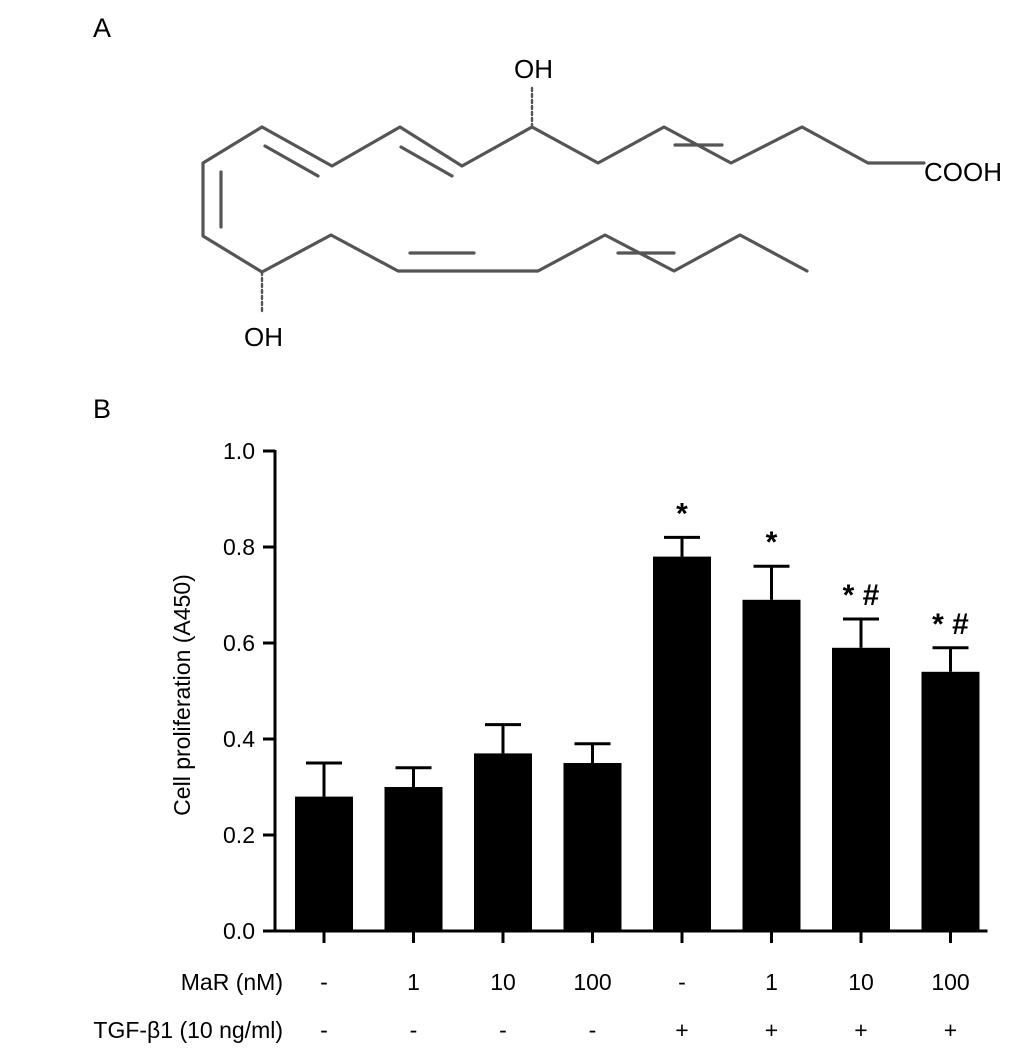 Image resolution: width=1031 pixels, height=1059 pixels. Describe the element at coordinates (822, 568) in the screenshot. I see `significance-annotations: * * * # * #` at that location.